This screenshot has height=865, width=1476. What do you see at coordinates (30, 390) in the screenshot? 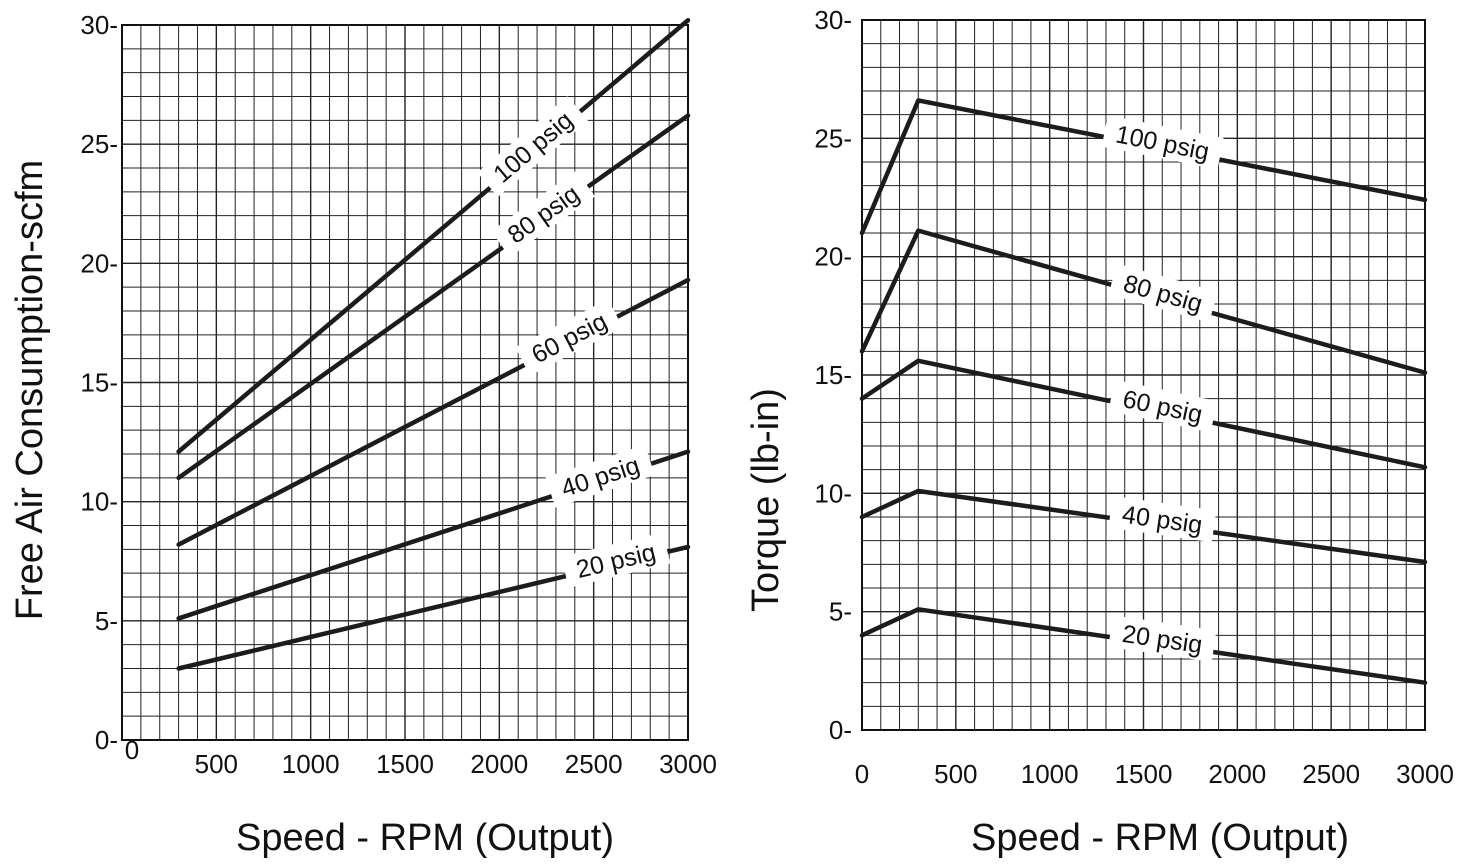
I see `y-axis-title: Free Air Consumption-scfm` at bounding box center [30, 390].